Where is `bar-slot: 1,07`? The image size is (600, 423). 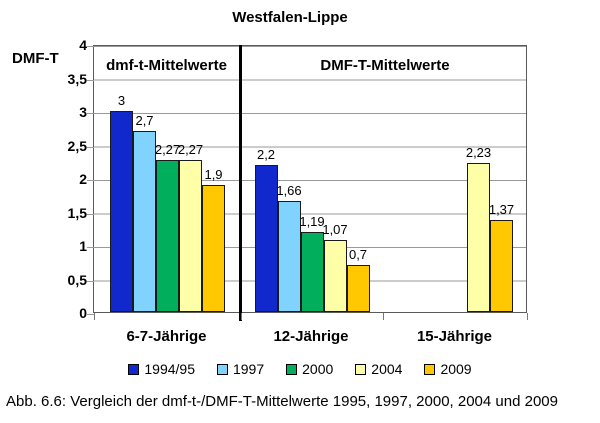
bar-slot: 1,07 is located at coordinates (335, 178).